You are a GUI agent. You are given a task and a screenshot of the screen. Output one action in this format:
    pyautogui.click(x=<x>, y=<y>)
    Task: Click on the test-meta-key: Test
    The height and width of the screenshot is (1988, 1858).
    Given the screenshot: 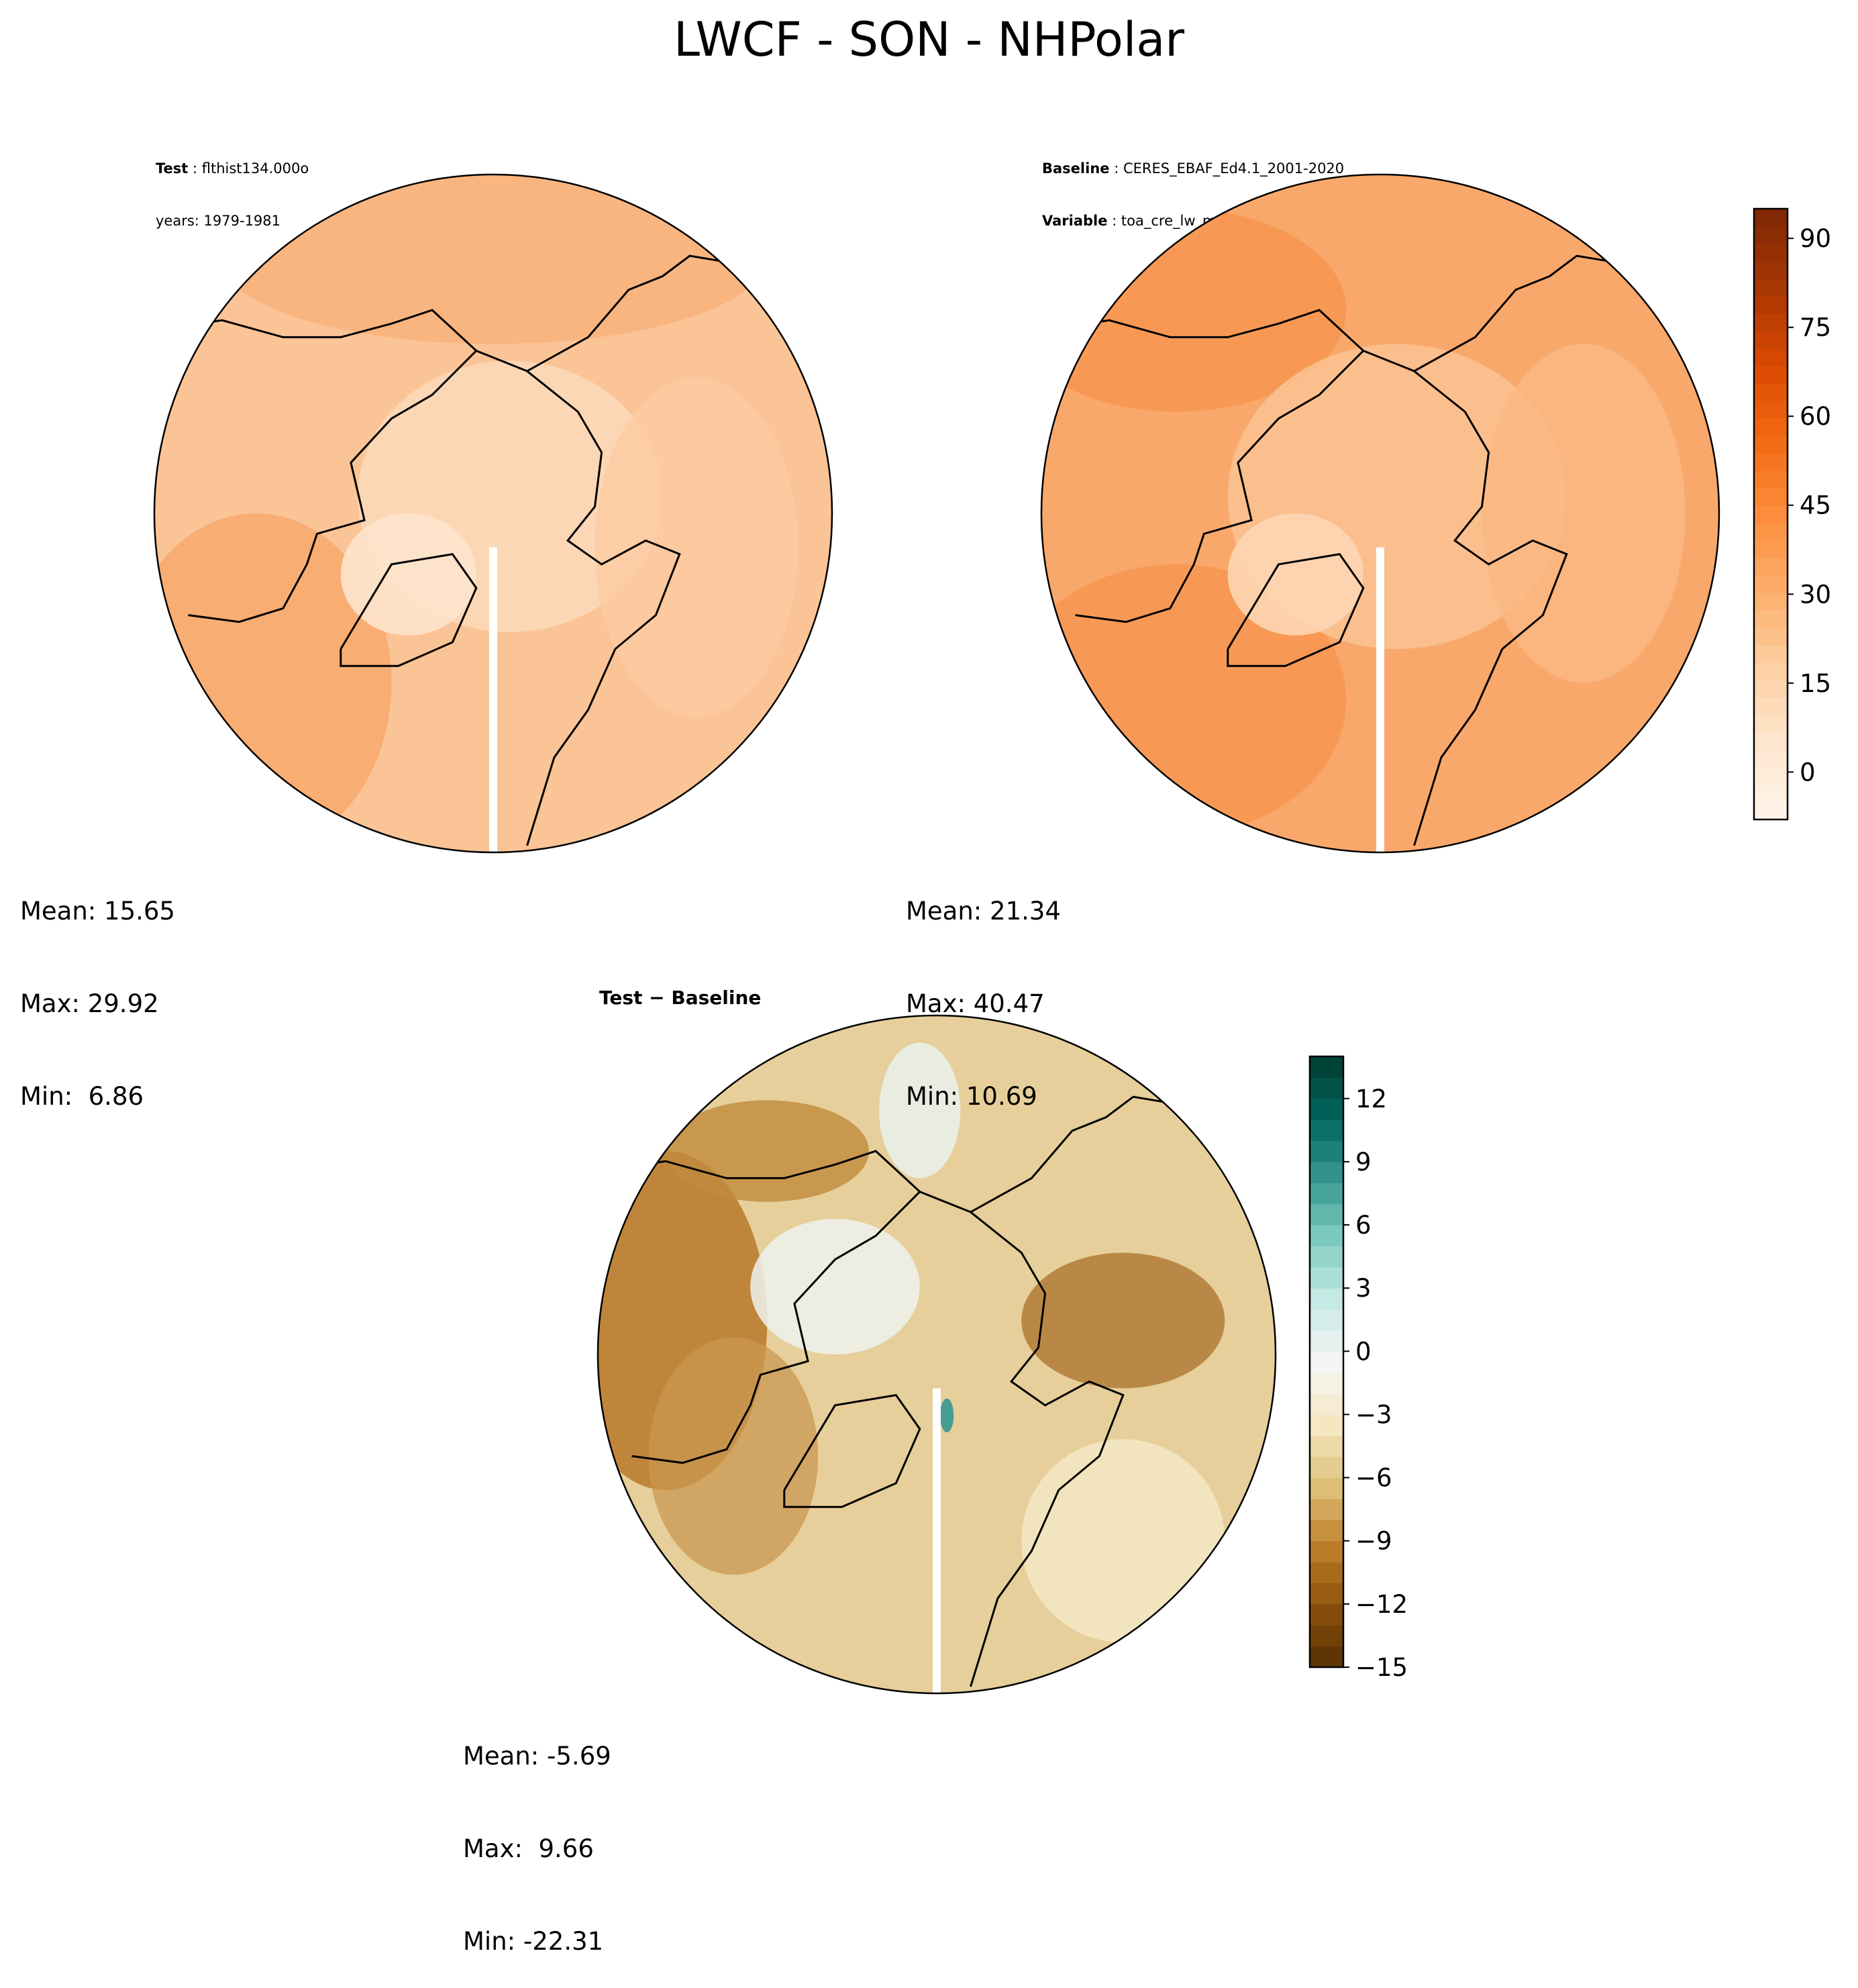 What is the action you would take?
    pyautogui.click(x=172, y=168)
    